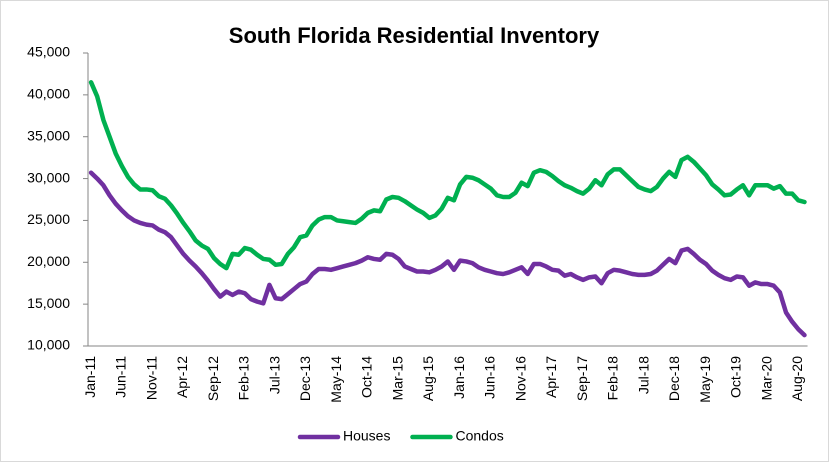 Image resolution: width=829 pixels, height=462 pixels. Describe the element at coordinates (582, 378) in the screenshot. I see `x-tick-label: Sep-17` at that location.